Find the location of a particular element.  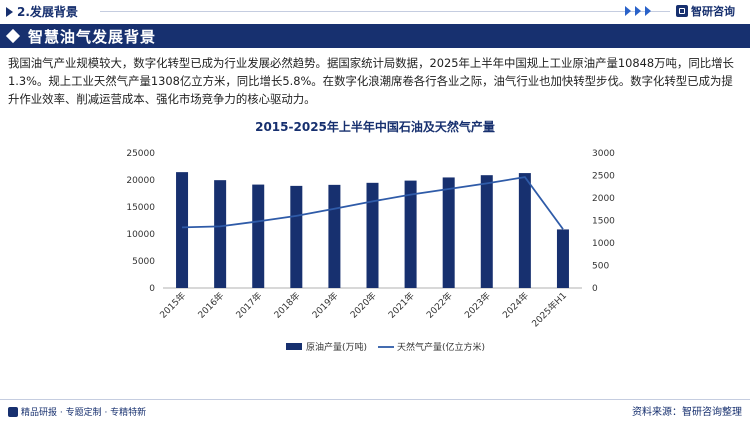

x-axis-tick: 2019年 is located at coordinates (324, 305).